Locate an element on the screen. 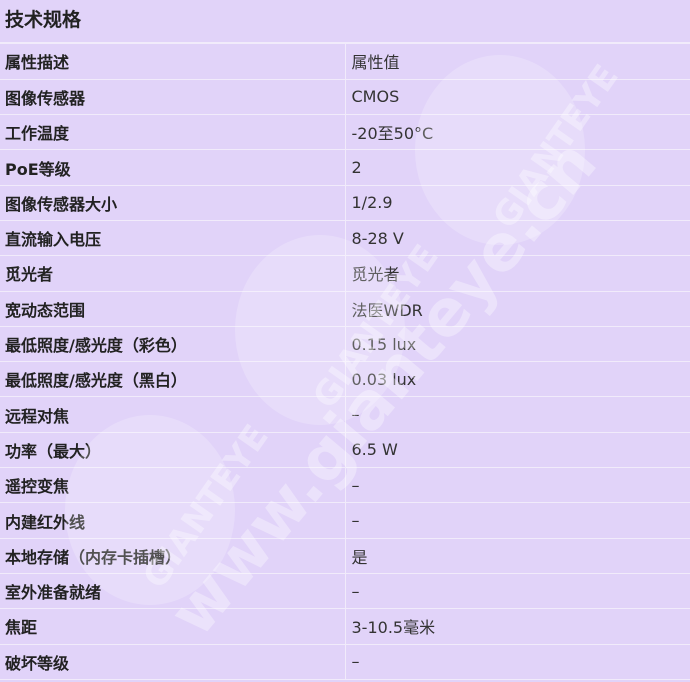  spec-value: 1/2.9 is located at coordinates (517, 203).